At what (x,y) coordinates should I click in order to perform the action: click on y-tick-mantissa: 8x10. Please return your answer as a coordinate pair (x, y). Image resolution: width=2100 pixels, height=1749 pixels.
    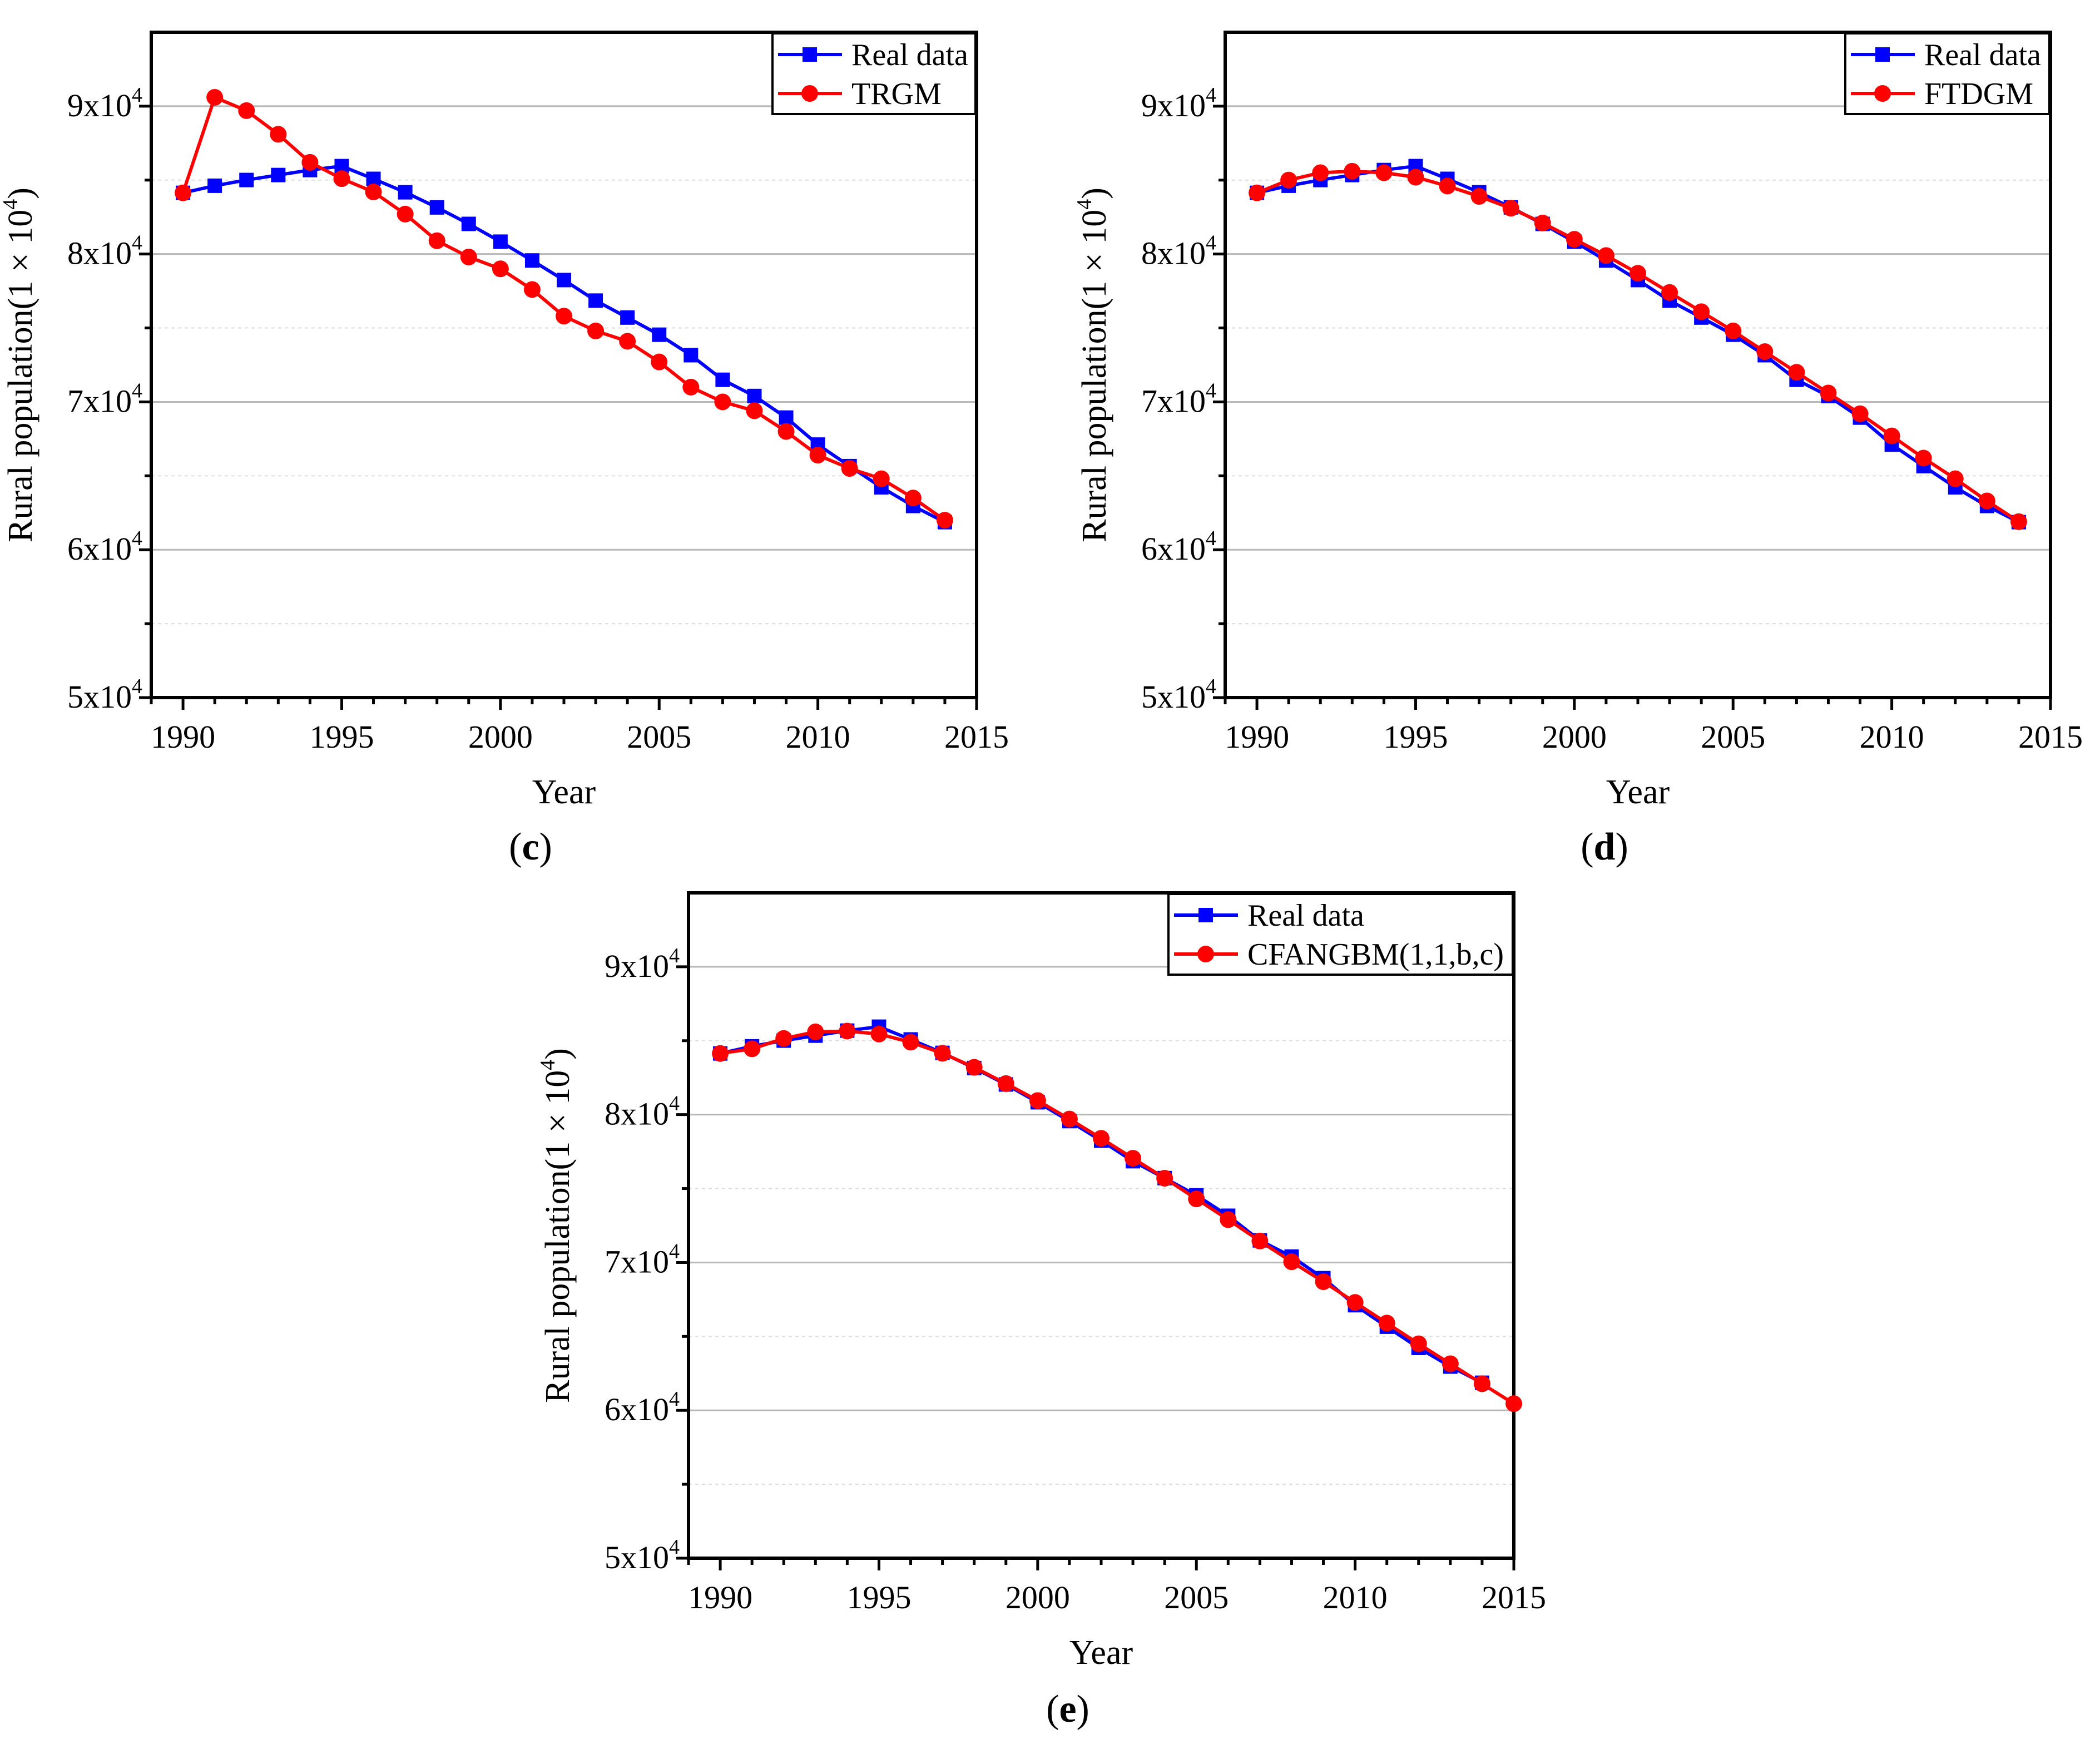
    Looking at the image, I should click on (637, 1114).